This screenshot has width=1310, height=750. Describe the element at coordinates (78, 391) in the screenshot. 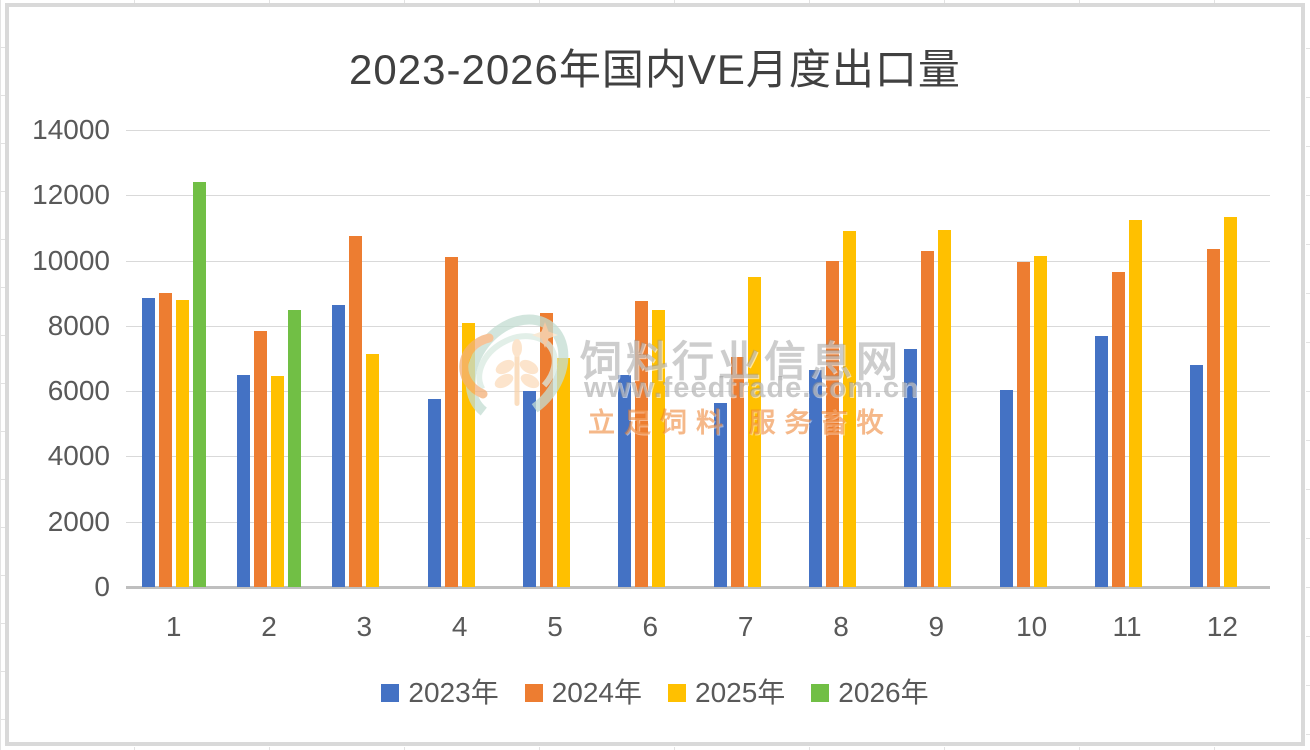

I see `y-tick-label-6000: 6000` at that location.